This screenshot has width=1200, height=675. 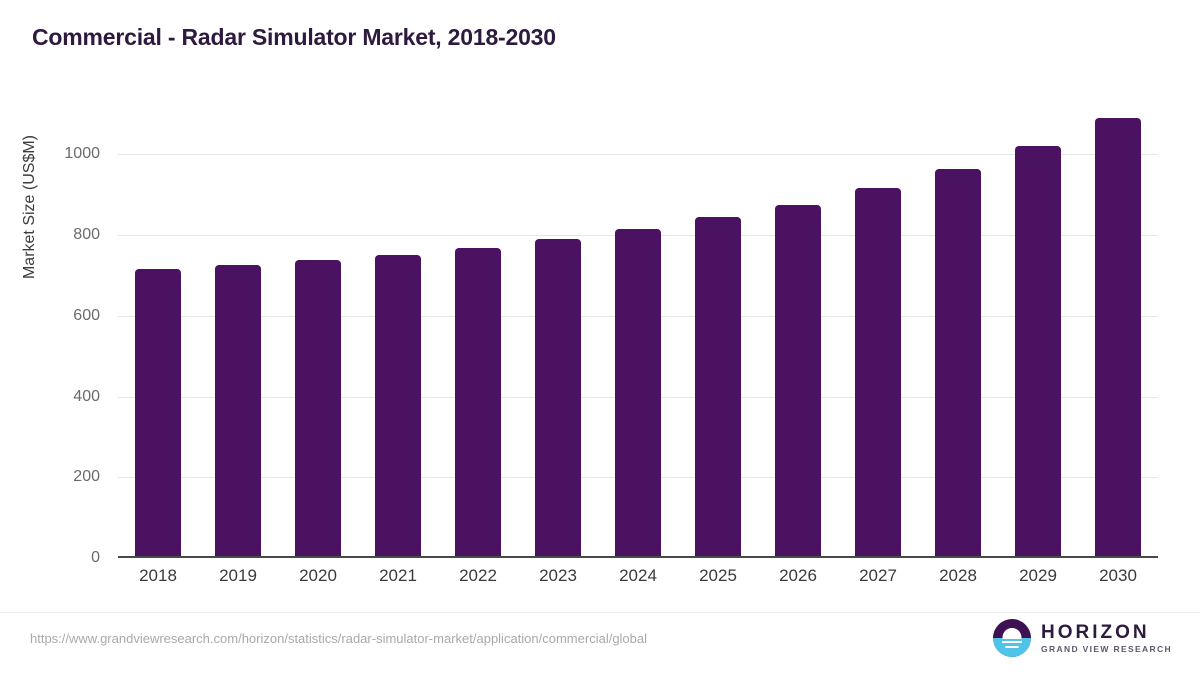 I want to click on logo-text: HORIZON GRAND VIEW RESEARCH, so click(x=1106, y=637).